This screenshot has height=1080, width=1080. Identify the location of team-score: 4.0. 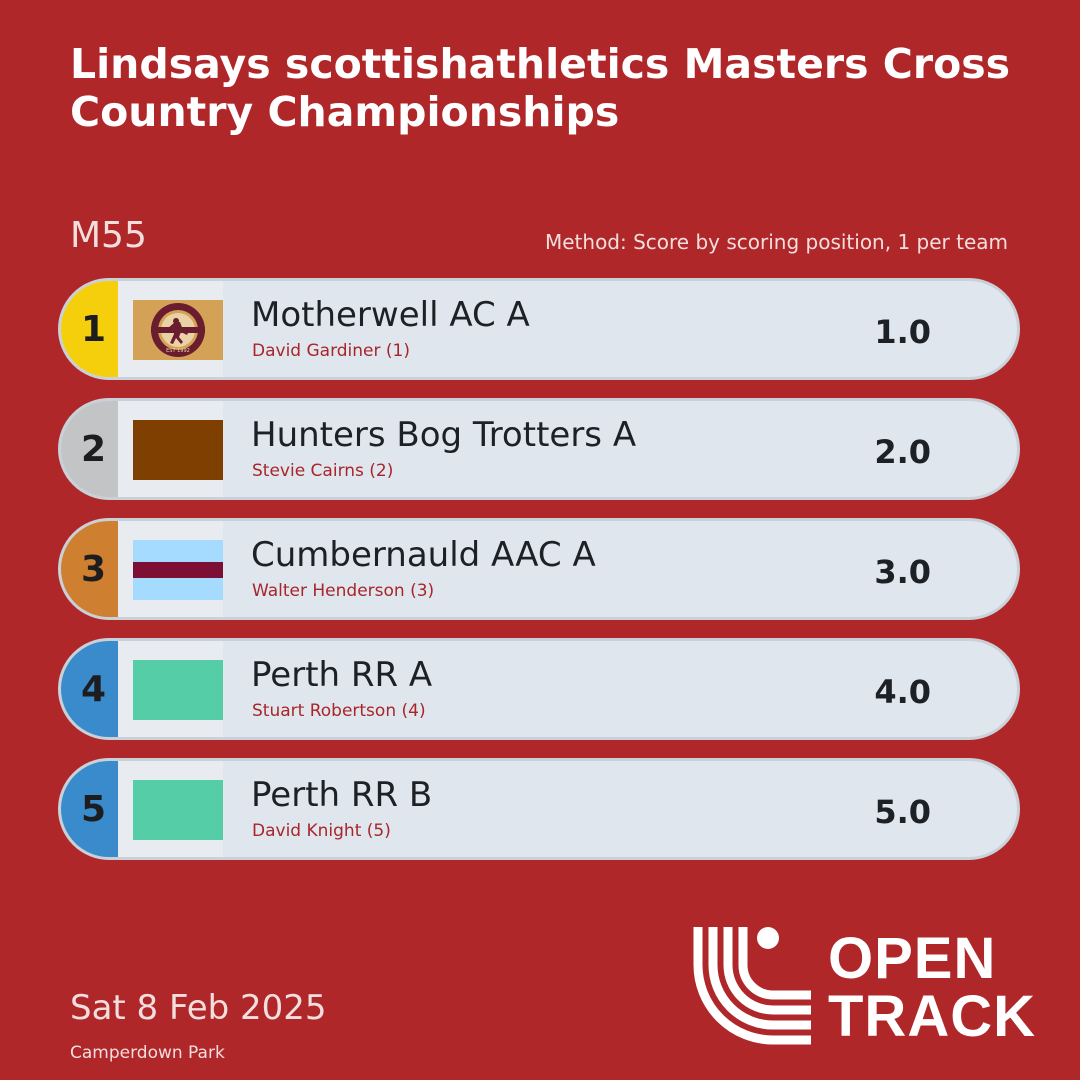
(902, 692).